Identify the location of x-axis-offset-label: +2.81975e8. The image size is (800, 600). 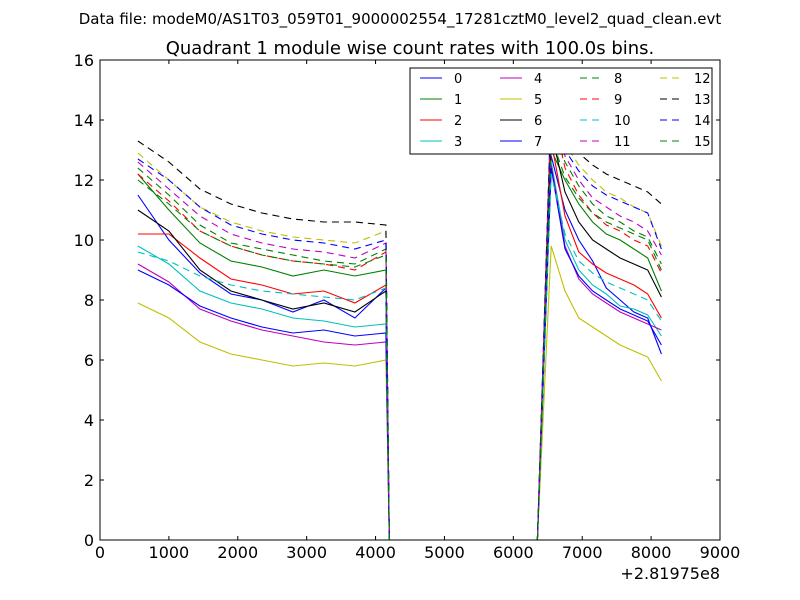
(670, 573).